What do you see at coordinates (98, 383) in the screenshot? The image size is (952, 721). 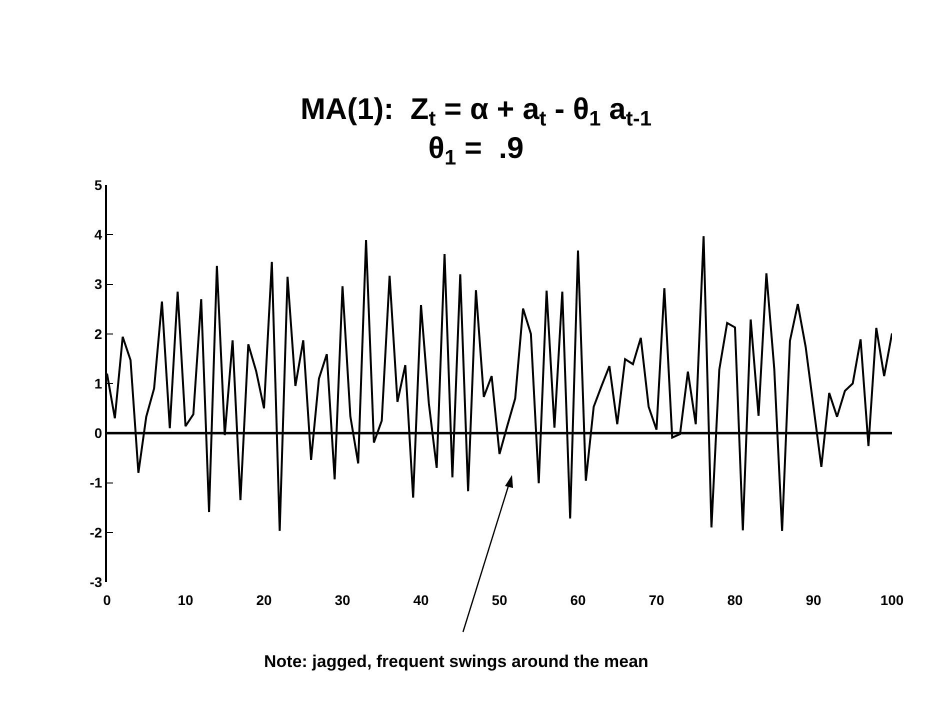 I see `y-tick-label: 1` at bounding box center [98, 383].